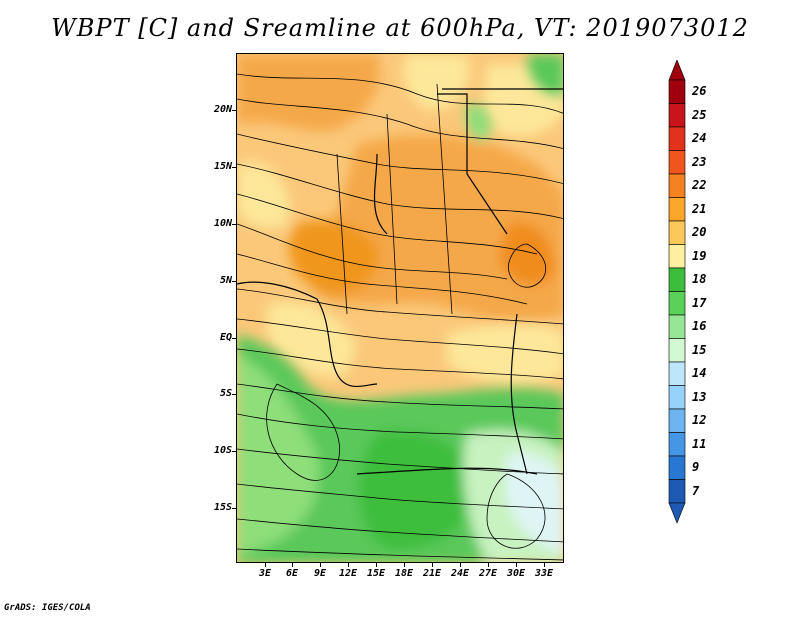 The image size is (800, 618). Describe the element at coordinates (544, 573) in the screenshot. I see `lon-label: 33E` at that location.